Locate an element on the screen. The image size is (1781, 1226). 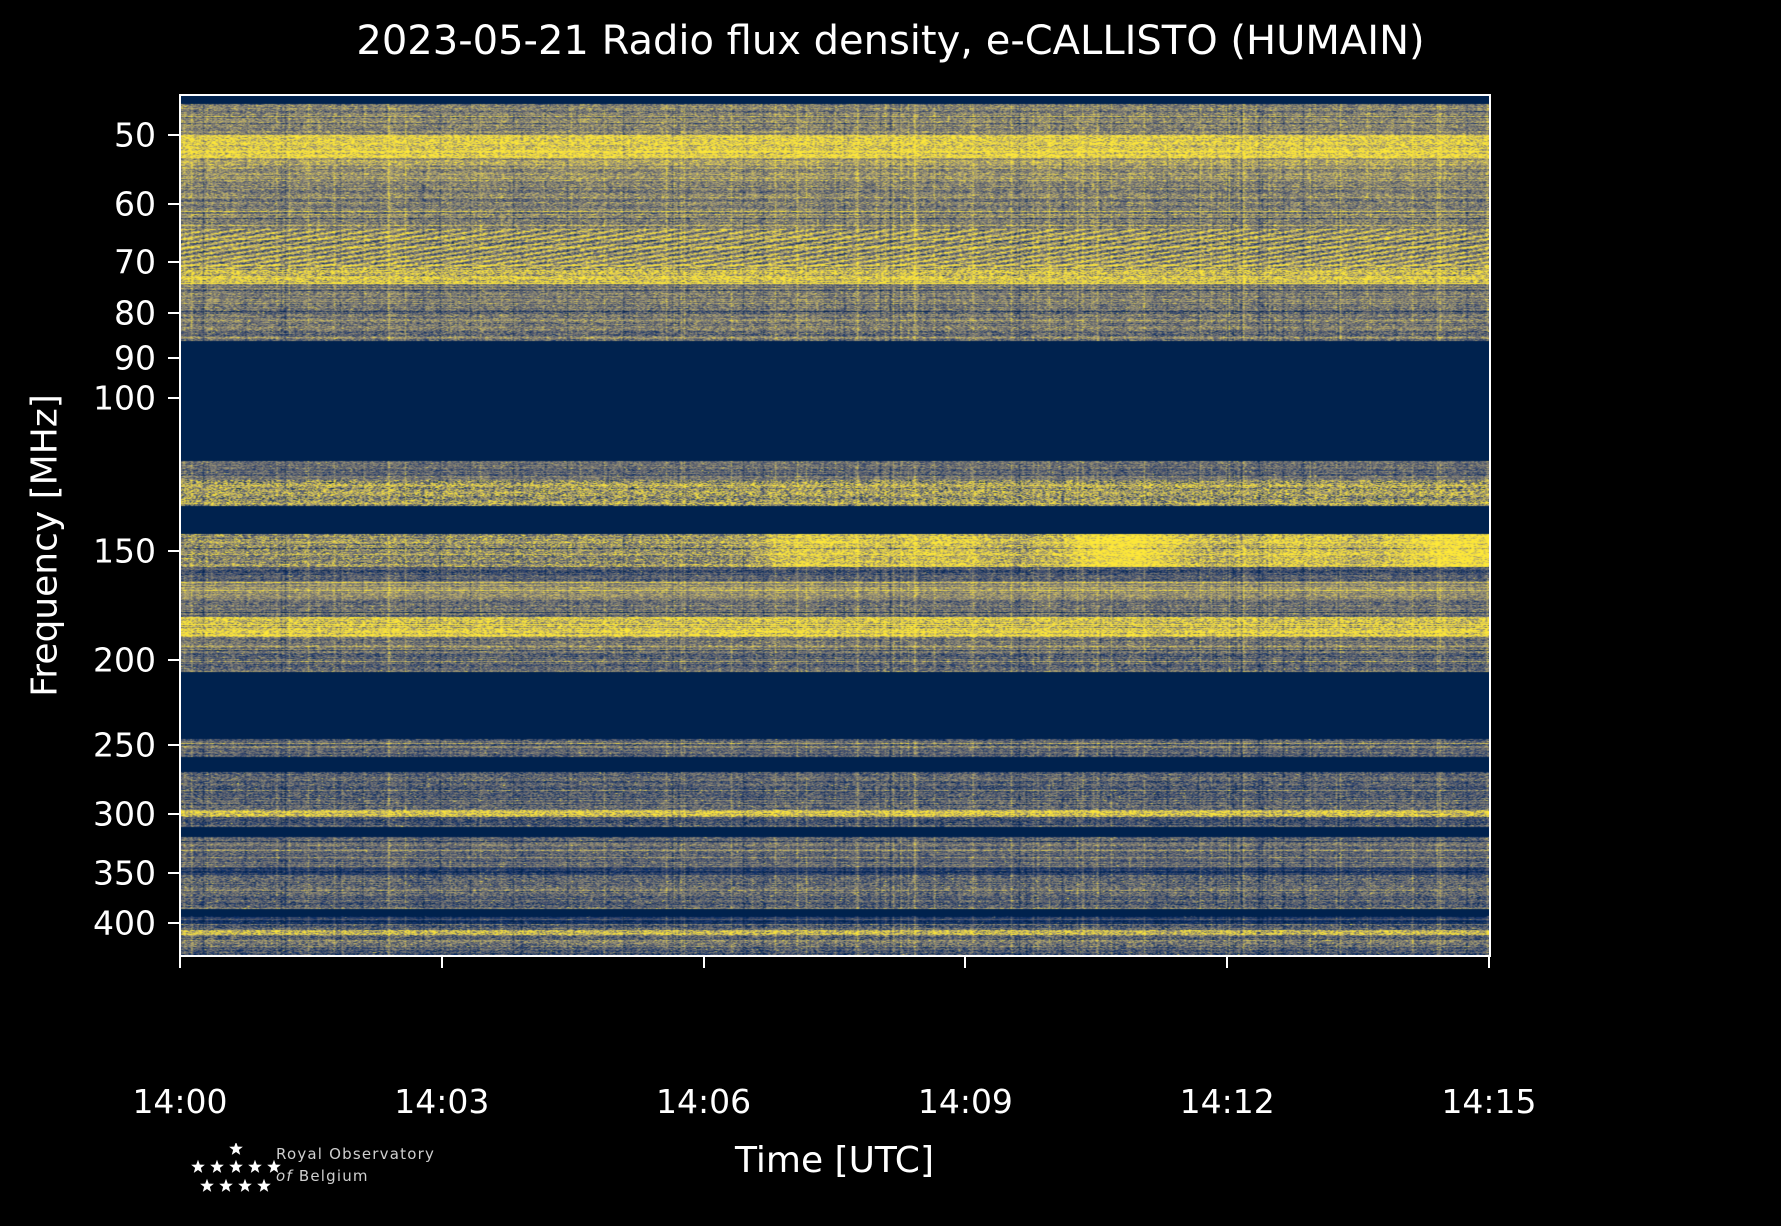
x-tick-label: 14:03 is located at coordinates (442, 1101).